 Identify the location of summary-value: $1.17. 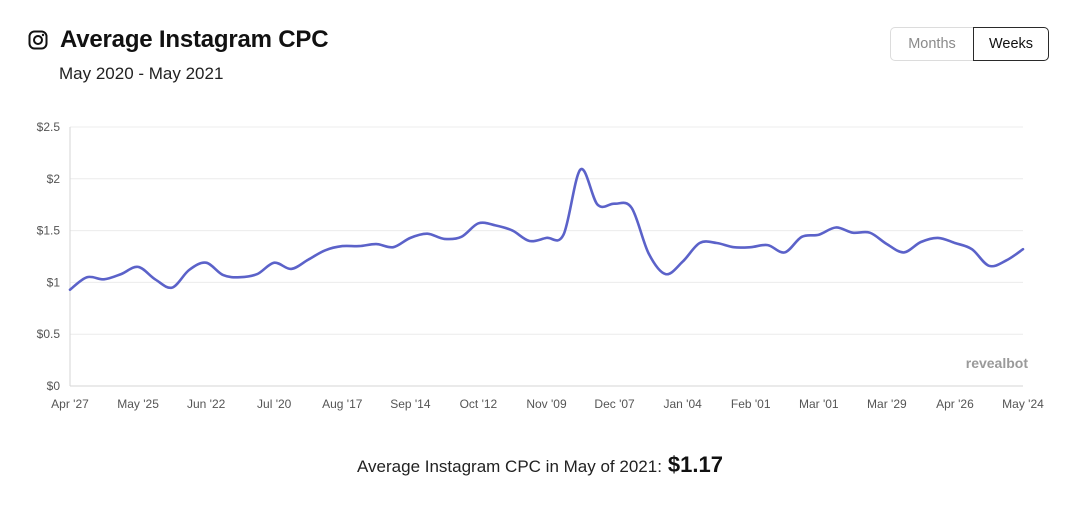
(695, 464).